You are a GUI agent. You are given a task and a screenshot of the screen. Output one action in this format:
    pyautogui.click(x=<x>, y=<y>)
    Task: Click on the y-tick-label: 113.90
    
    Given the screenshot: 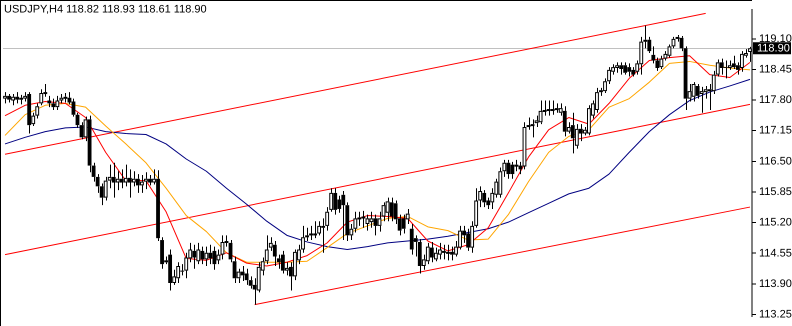 What is the action you would take?
    pyautogui.click(x=775, y=284)
    